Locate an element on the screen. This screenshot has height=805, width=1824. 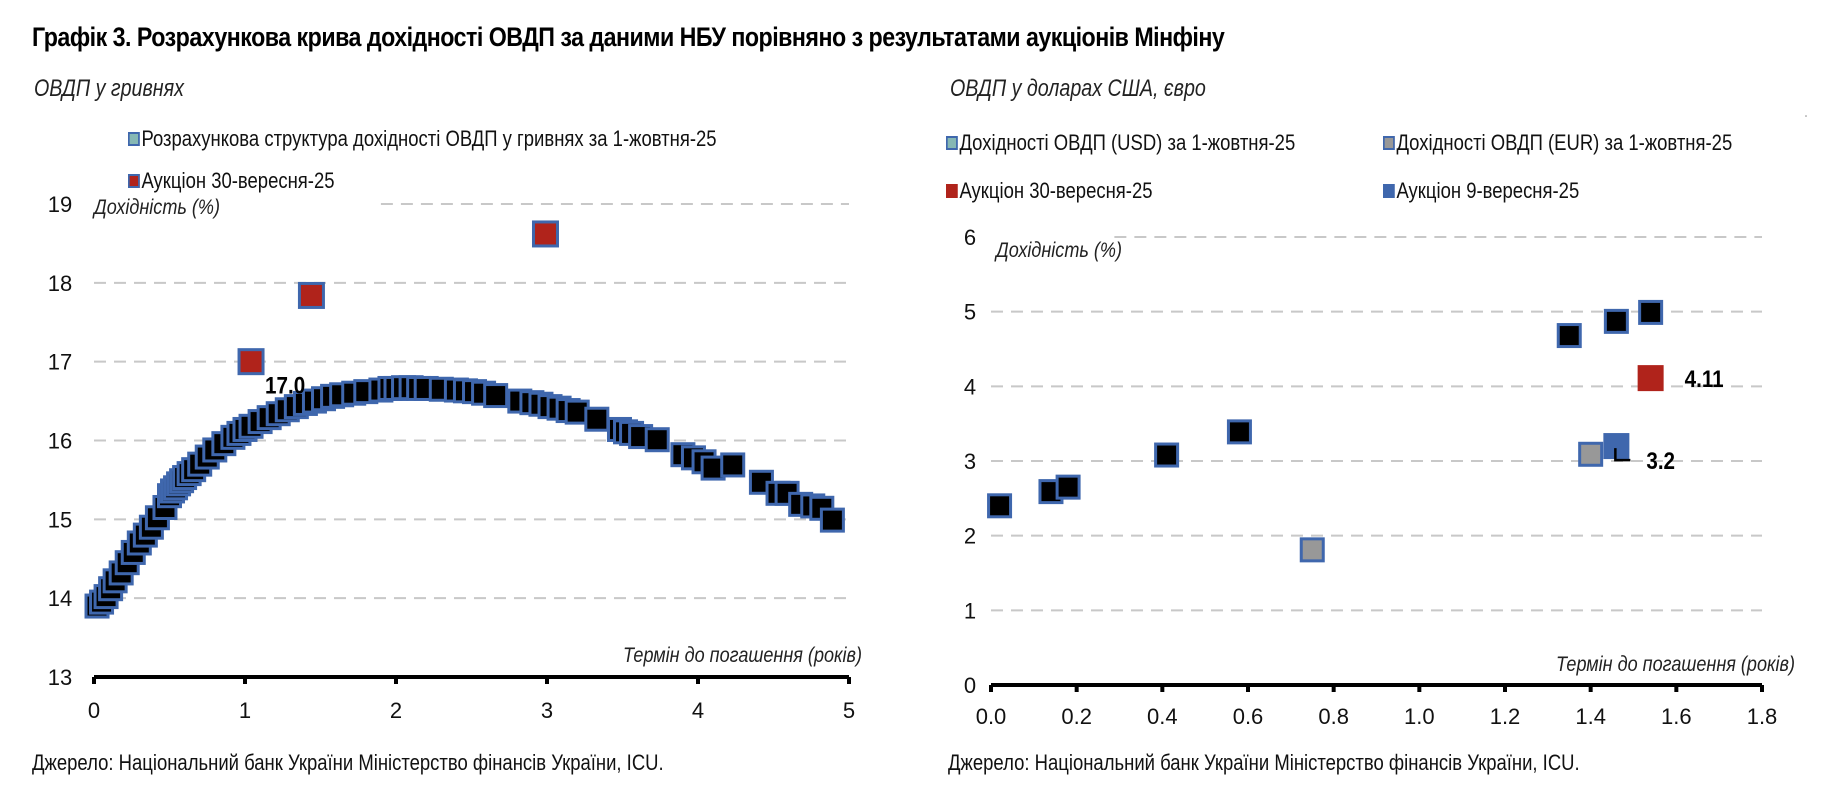
y-tick-label: 0 is located at coordinates (970, 685).